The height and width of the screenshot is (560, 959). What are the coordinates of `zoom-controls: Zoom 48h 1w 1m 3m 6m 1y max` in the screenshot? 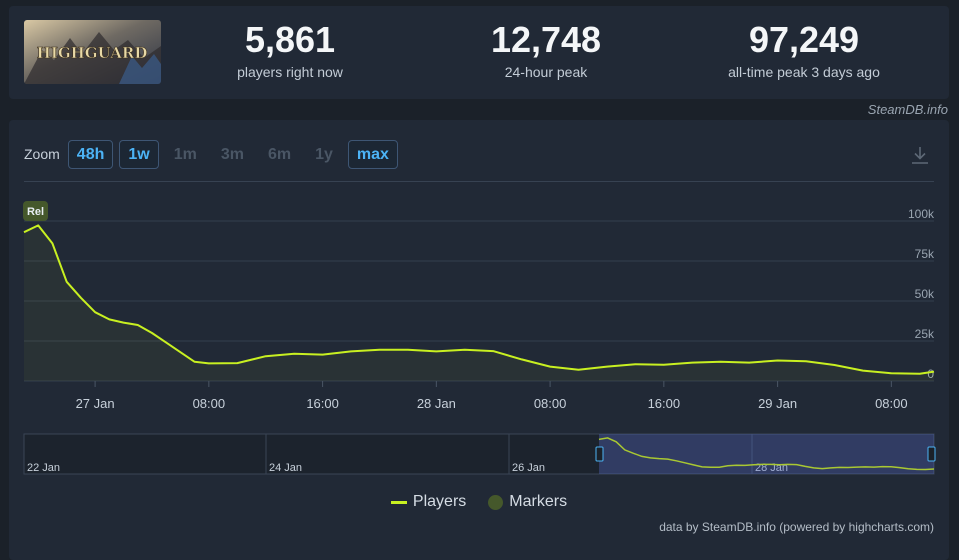 It's located at (214, 154).